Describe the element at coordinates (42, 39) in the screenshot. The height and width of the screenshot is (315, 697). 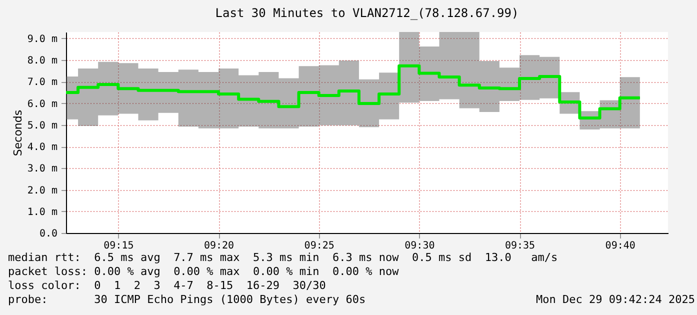
I see `y-tick-label: 9.0 m` at that location.